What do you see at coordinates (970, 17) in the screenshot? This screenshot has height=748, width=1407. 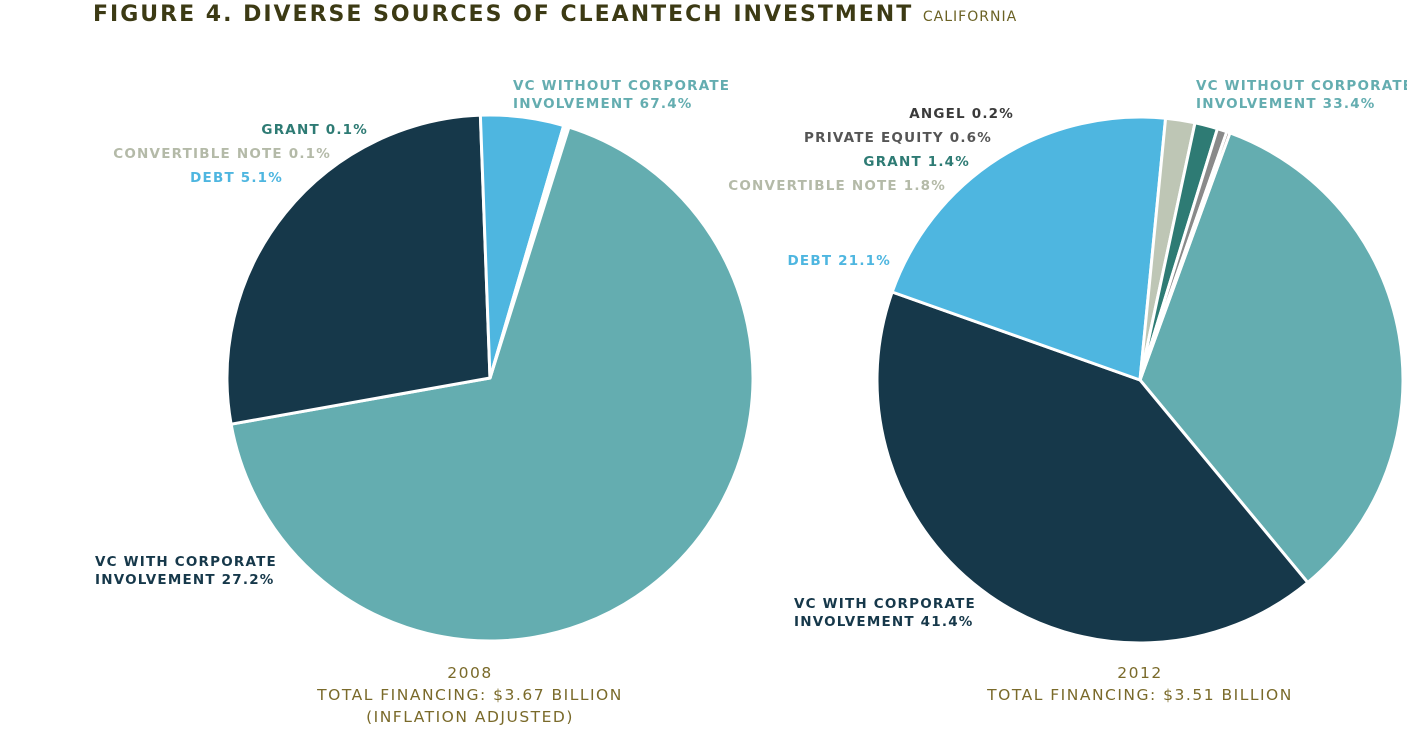 I see `figure-subtitle: CALIFORNIA` at bounding box center [970, 17].